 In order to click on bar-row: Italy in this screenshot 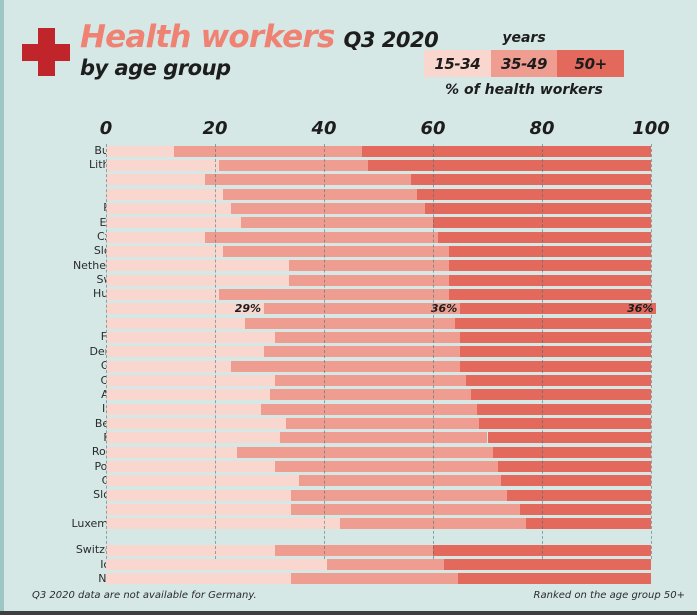, I will do `click(348, 180)`.